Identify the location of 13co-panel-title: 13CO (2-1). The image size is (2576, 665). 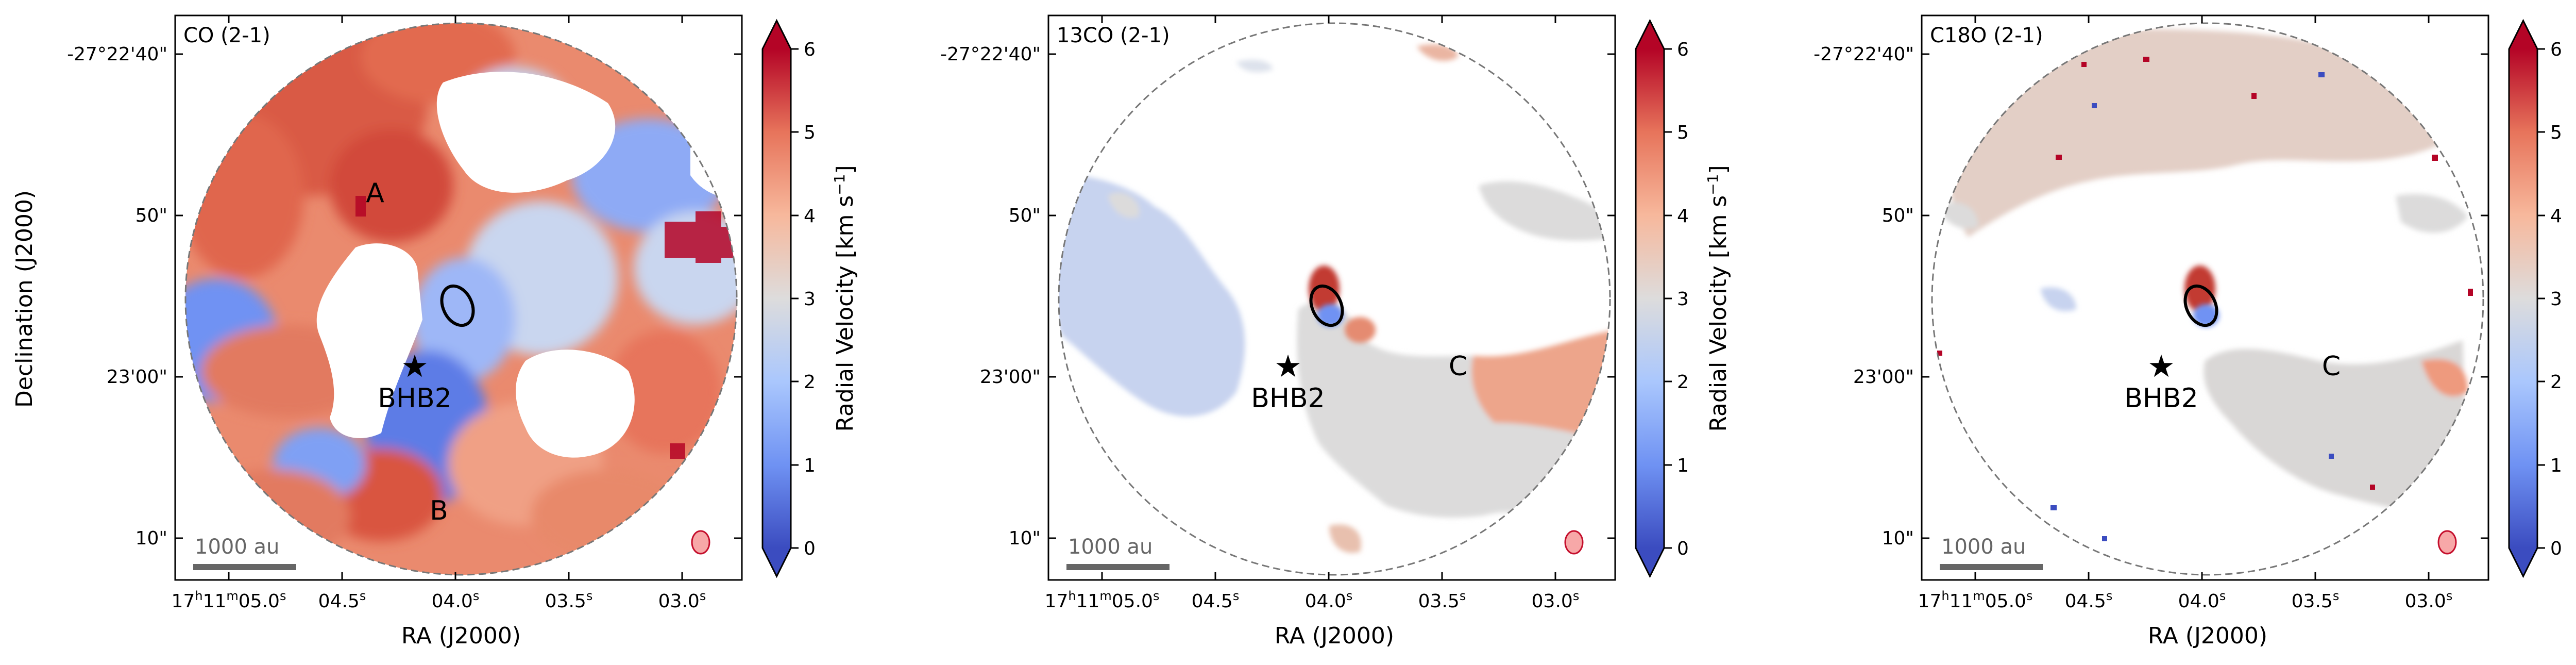
(1113, 35).